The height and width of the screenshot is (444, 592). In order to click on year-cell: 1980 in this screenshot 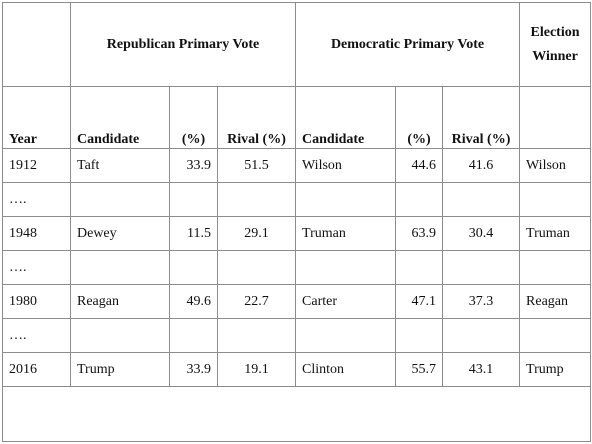, I will do `click(36, 301)`.